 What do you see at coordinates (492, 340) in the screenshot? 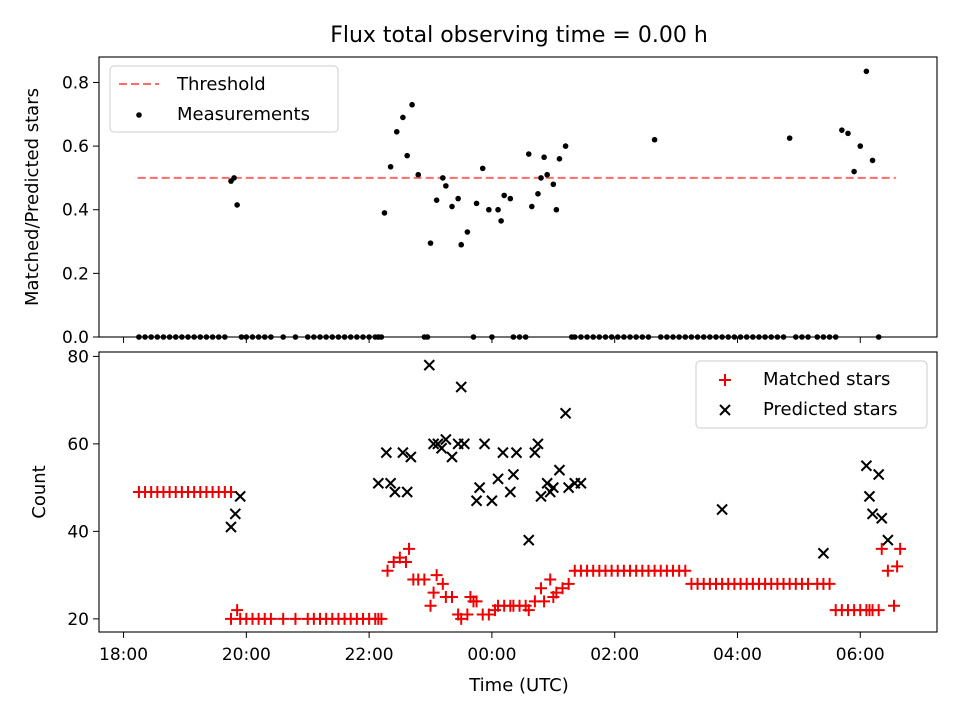
I see `top-x-axis` at bounding box center [492, 340].